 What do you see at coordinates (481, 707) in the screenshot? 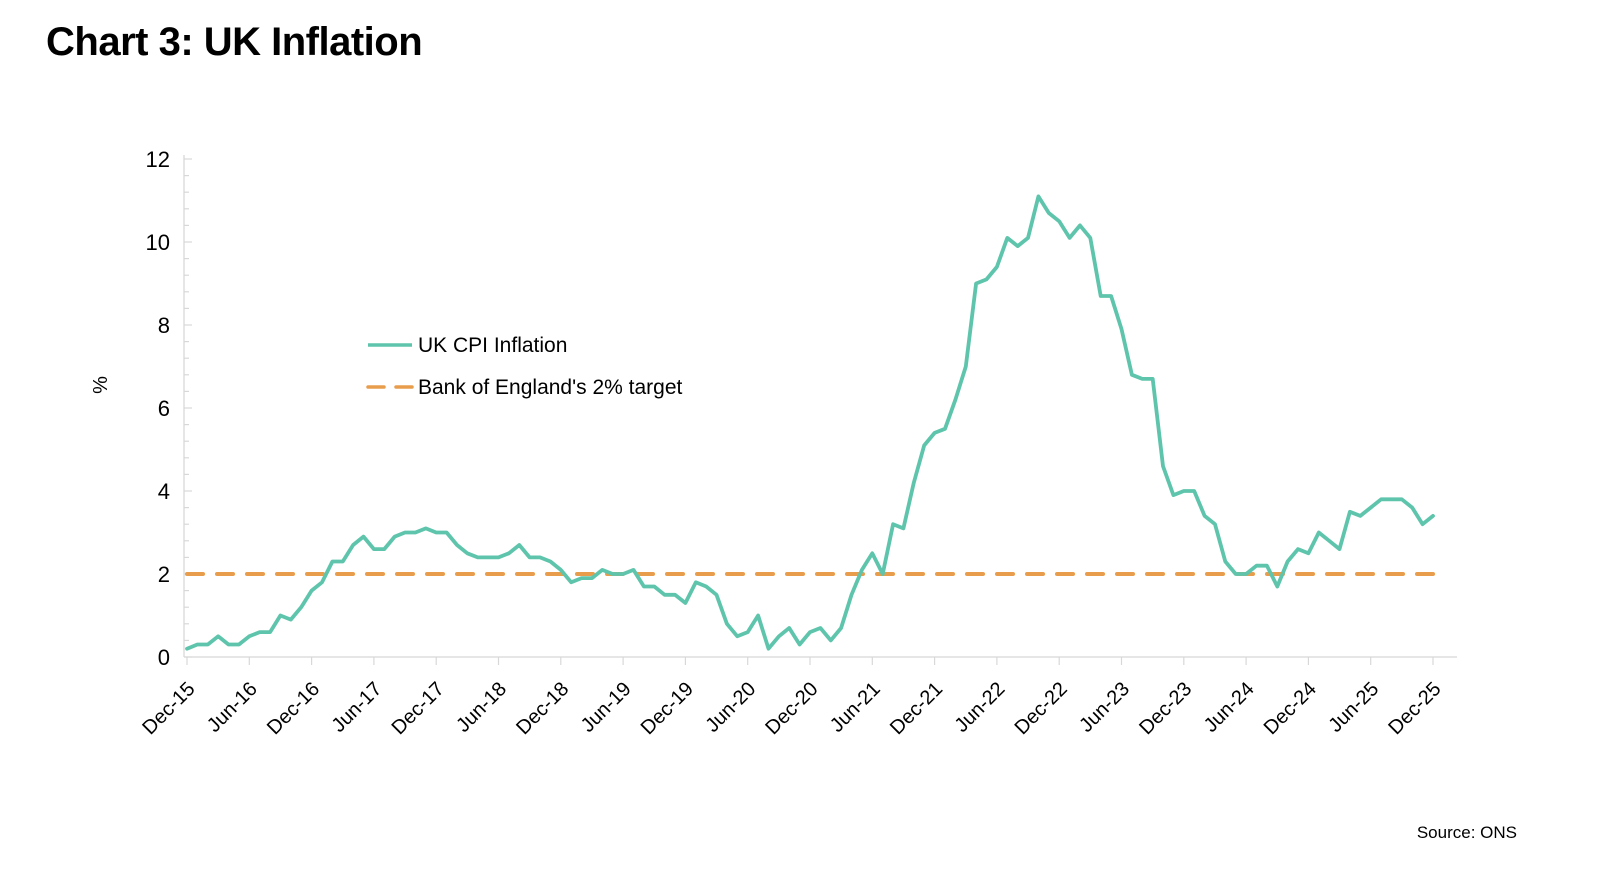
I see `x-tick-label: Jun-18` at bounding box center [481, 707].